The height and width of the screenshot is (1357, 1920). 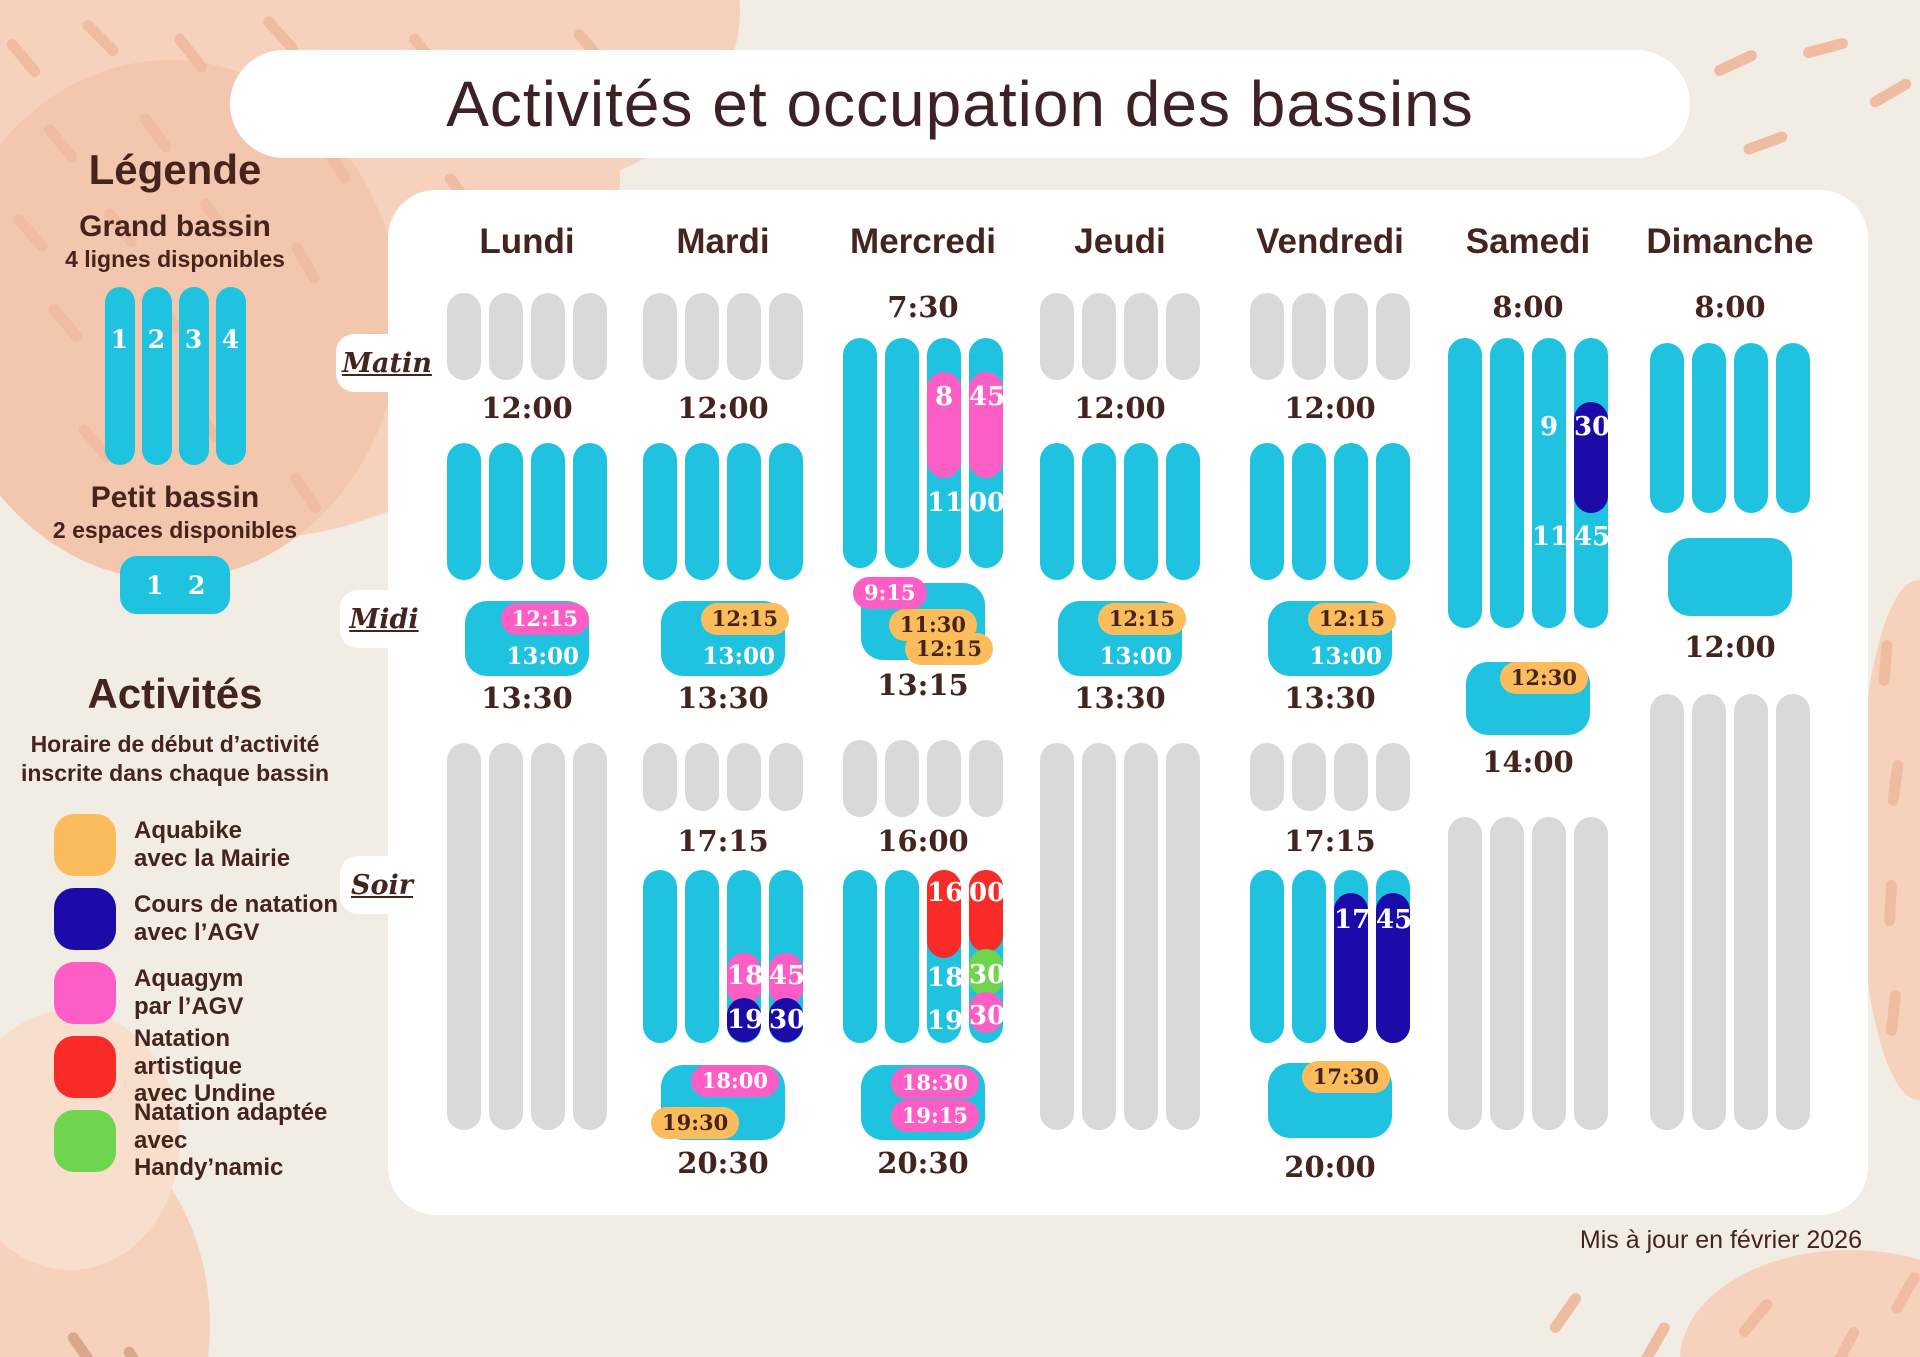 I want to click on samedi-time-label: 8:00, so click(x=1528, y=307).